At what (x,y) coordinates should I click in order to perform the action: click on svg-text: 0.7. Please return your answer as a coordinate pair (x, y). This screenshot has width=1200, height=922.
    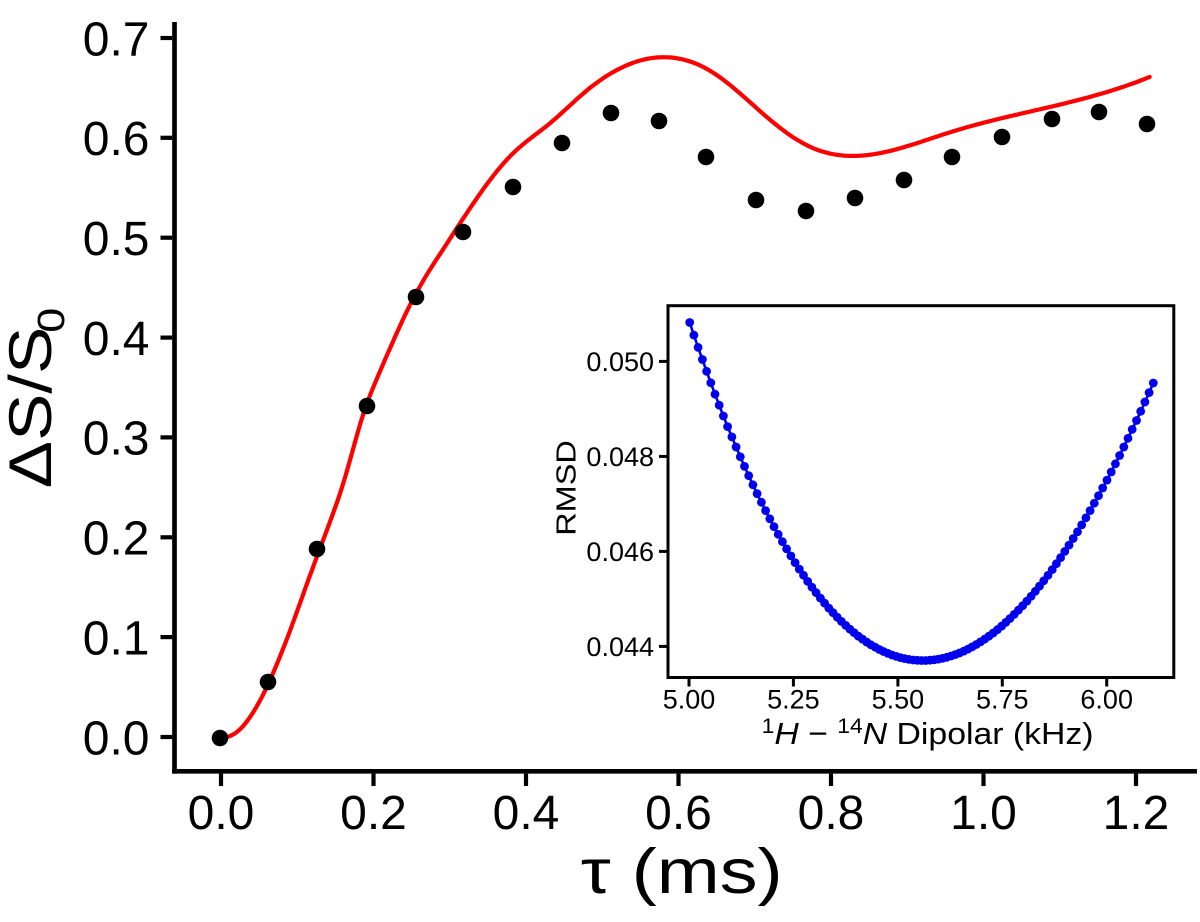
    Looking at the image, I should click on (116, 39).